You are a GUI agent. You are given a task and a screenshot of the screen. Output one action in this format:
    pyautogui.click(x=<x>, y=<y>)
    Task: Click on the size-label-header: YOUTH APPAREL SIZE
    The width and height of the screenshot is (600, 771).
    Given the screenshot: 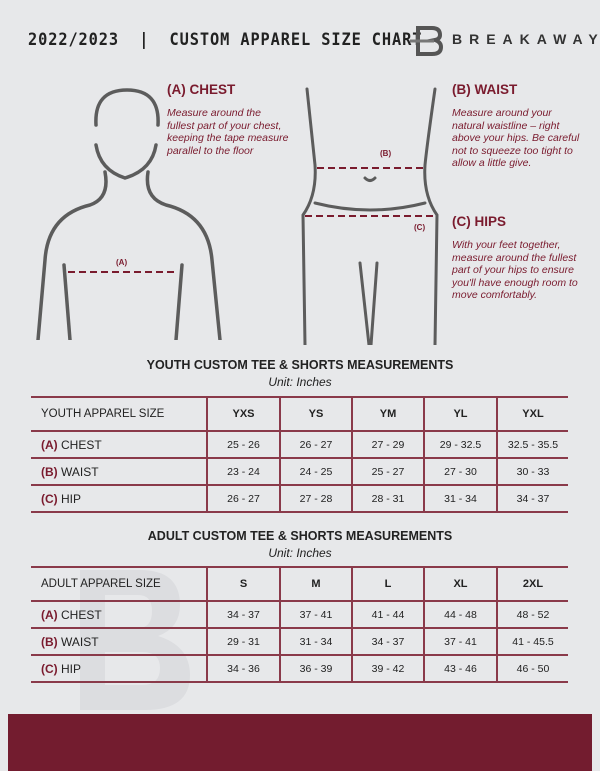 What is the action you would take?
    pyautogui.click(x=119, y=414)
    